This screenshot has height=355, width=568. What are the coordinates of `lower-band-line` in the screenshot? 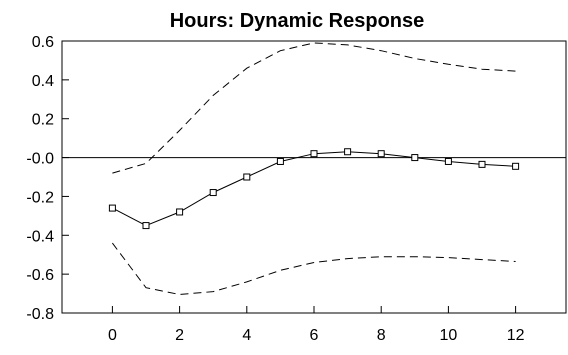 It's located at (314, 269).